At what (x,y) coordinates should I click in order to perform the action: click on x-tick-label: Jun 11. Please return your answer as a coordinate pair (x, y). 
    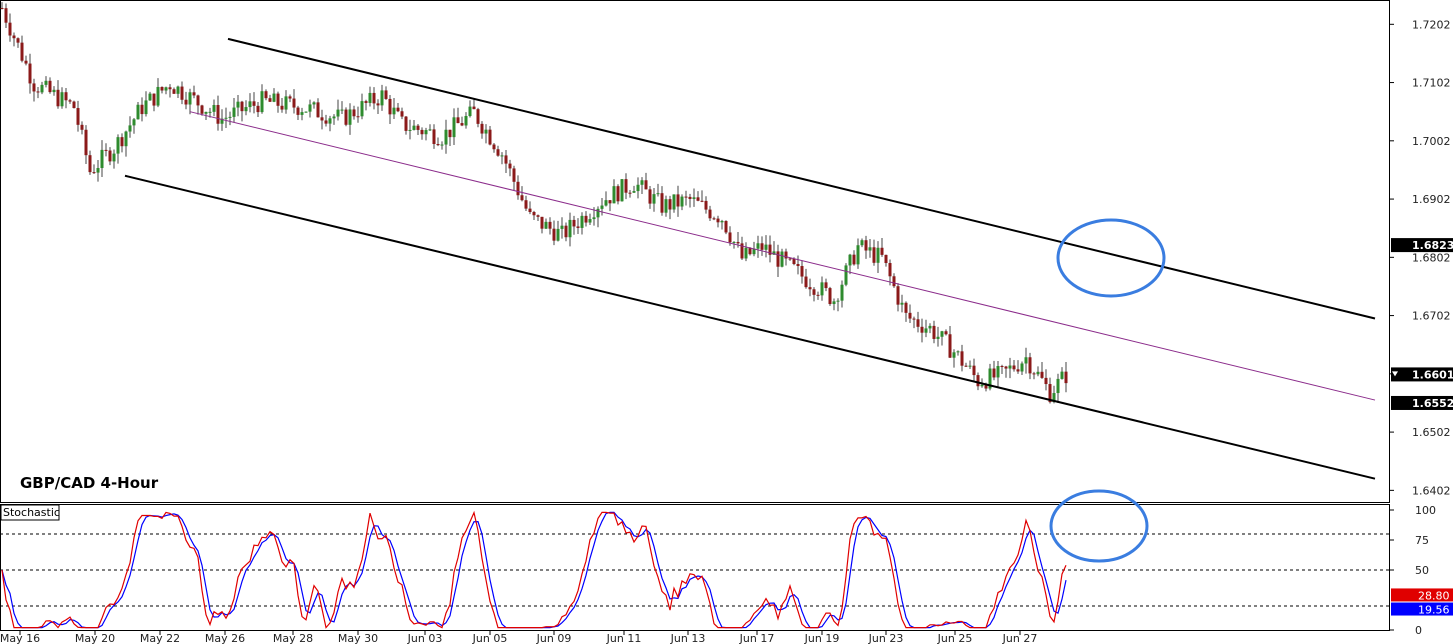
    Looking at the image, I should click on (624, 638).